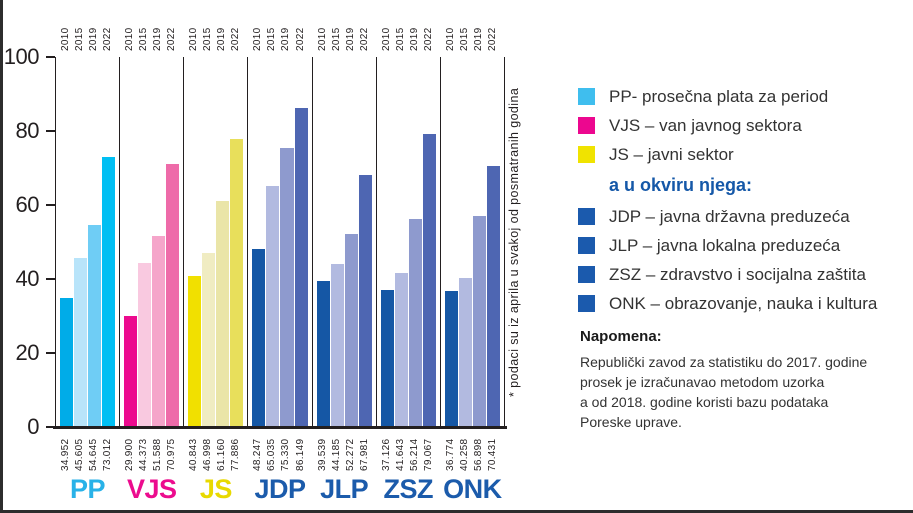 This screenshot has height=513, width=913. I want to click on bar-PP-2010, so click(67, 362).